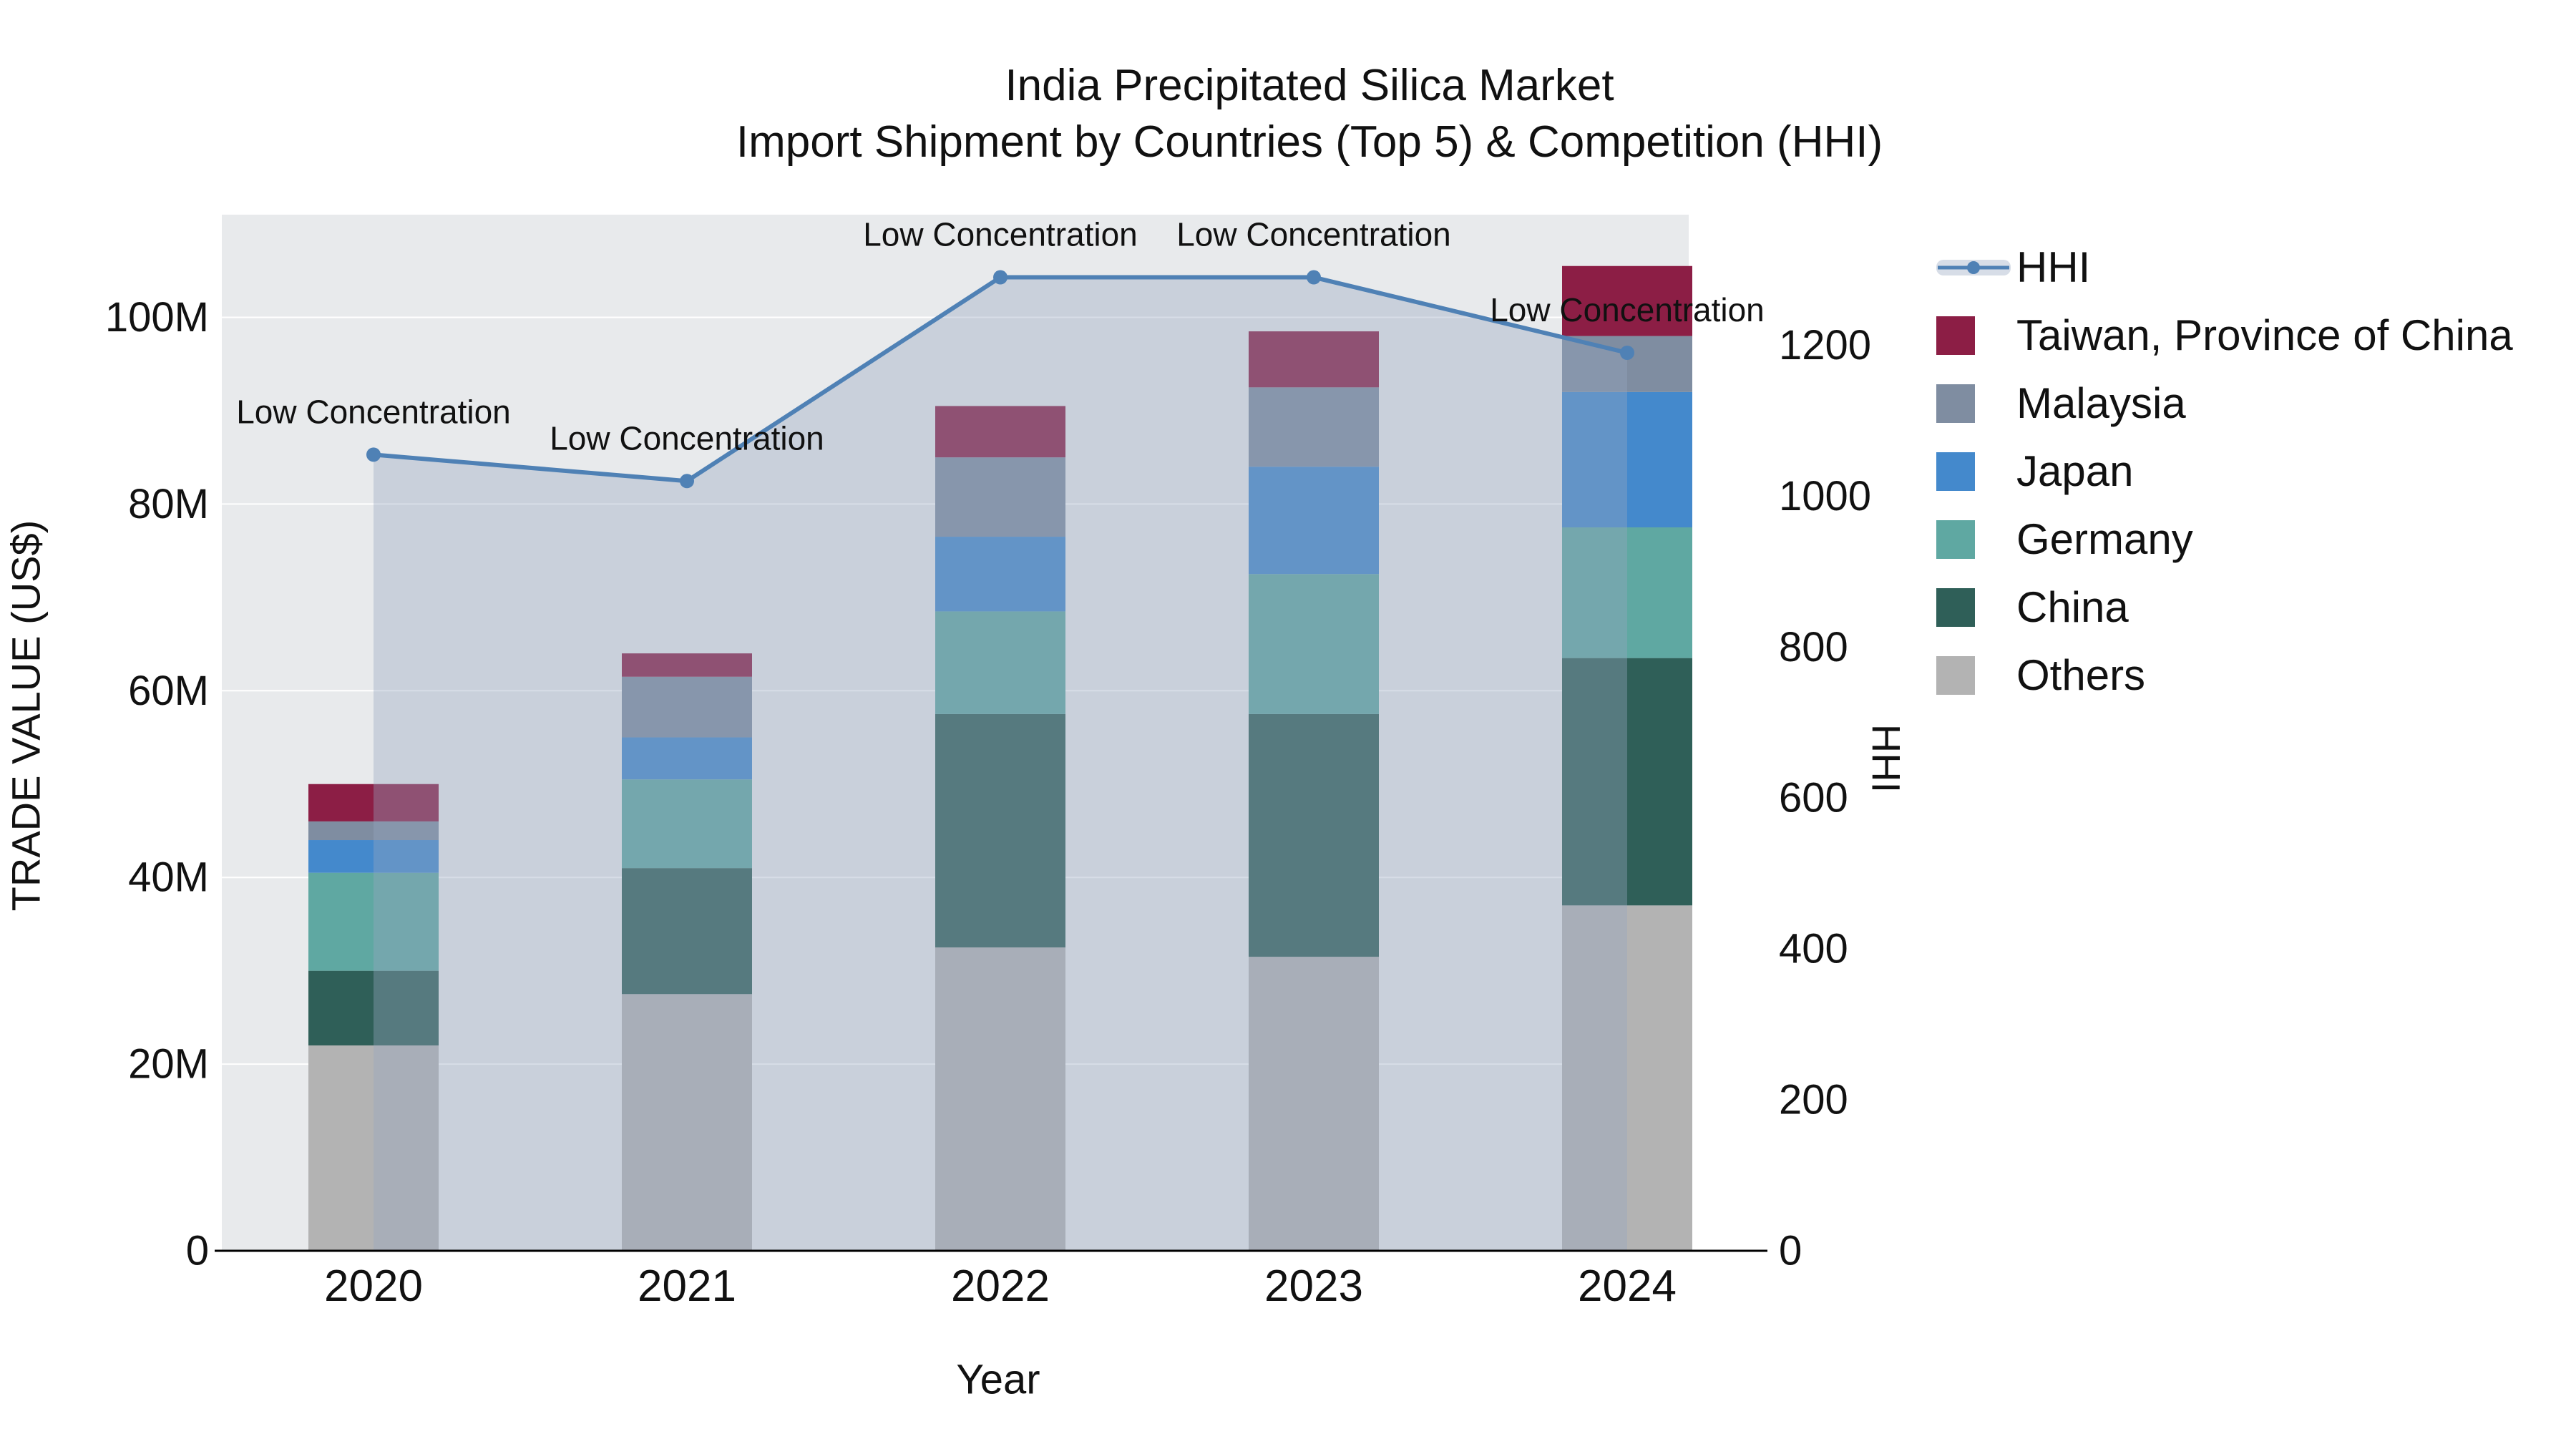  What do you see at coordinates (687, 481) in the screenshot?
I see `hhi-marker-2021` at bounding box center [687, 481].